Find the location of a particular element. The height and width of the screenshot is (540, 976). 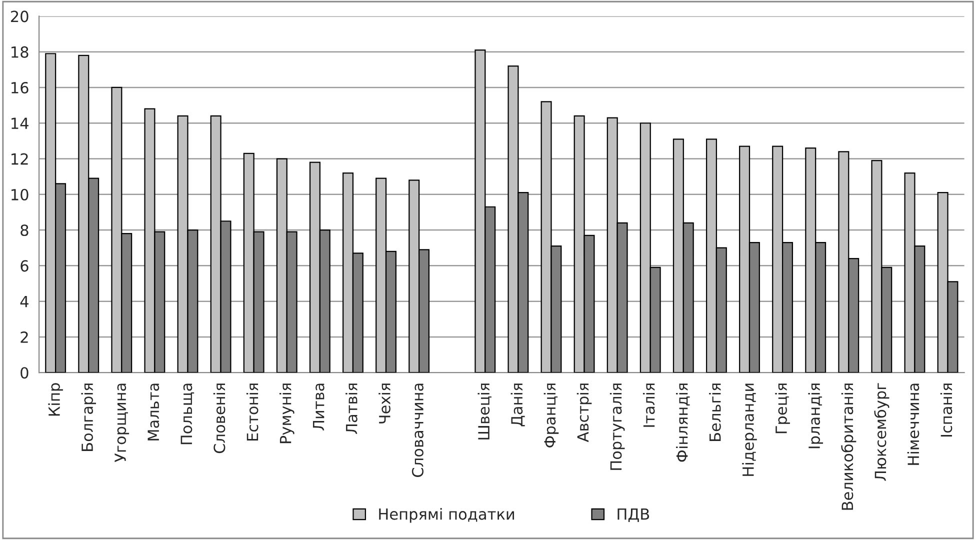

x-tick-label: Нідерланди is located at coordinates (749, 430).